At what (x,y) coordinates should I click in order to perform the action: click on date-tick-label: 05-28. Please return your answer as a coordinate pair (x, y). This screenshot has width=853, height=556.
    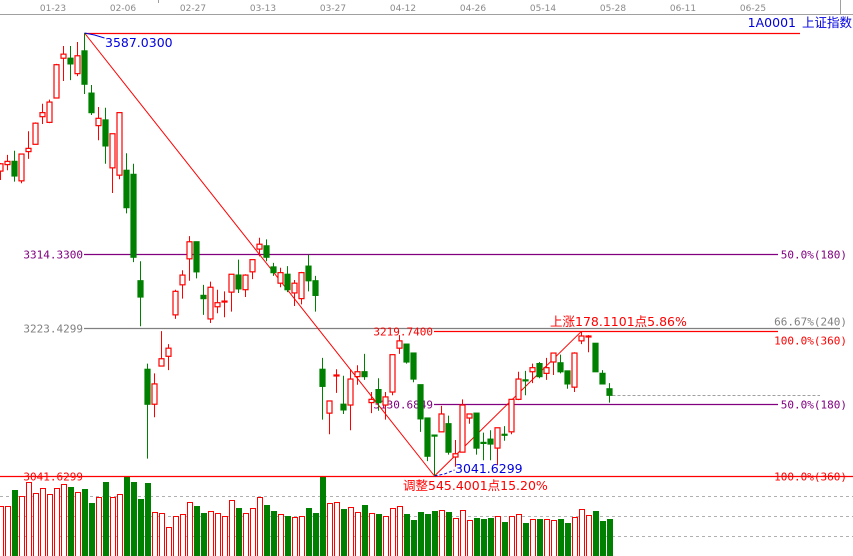
    Looking at the image, I should click on (613, 9).